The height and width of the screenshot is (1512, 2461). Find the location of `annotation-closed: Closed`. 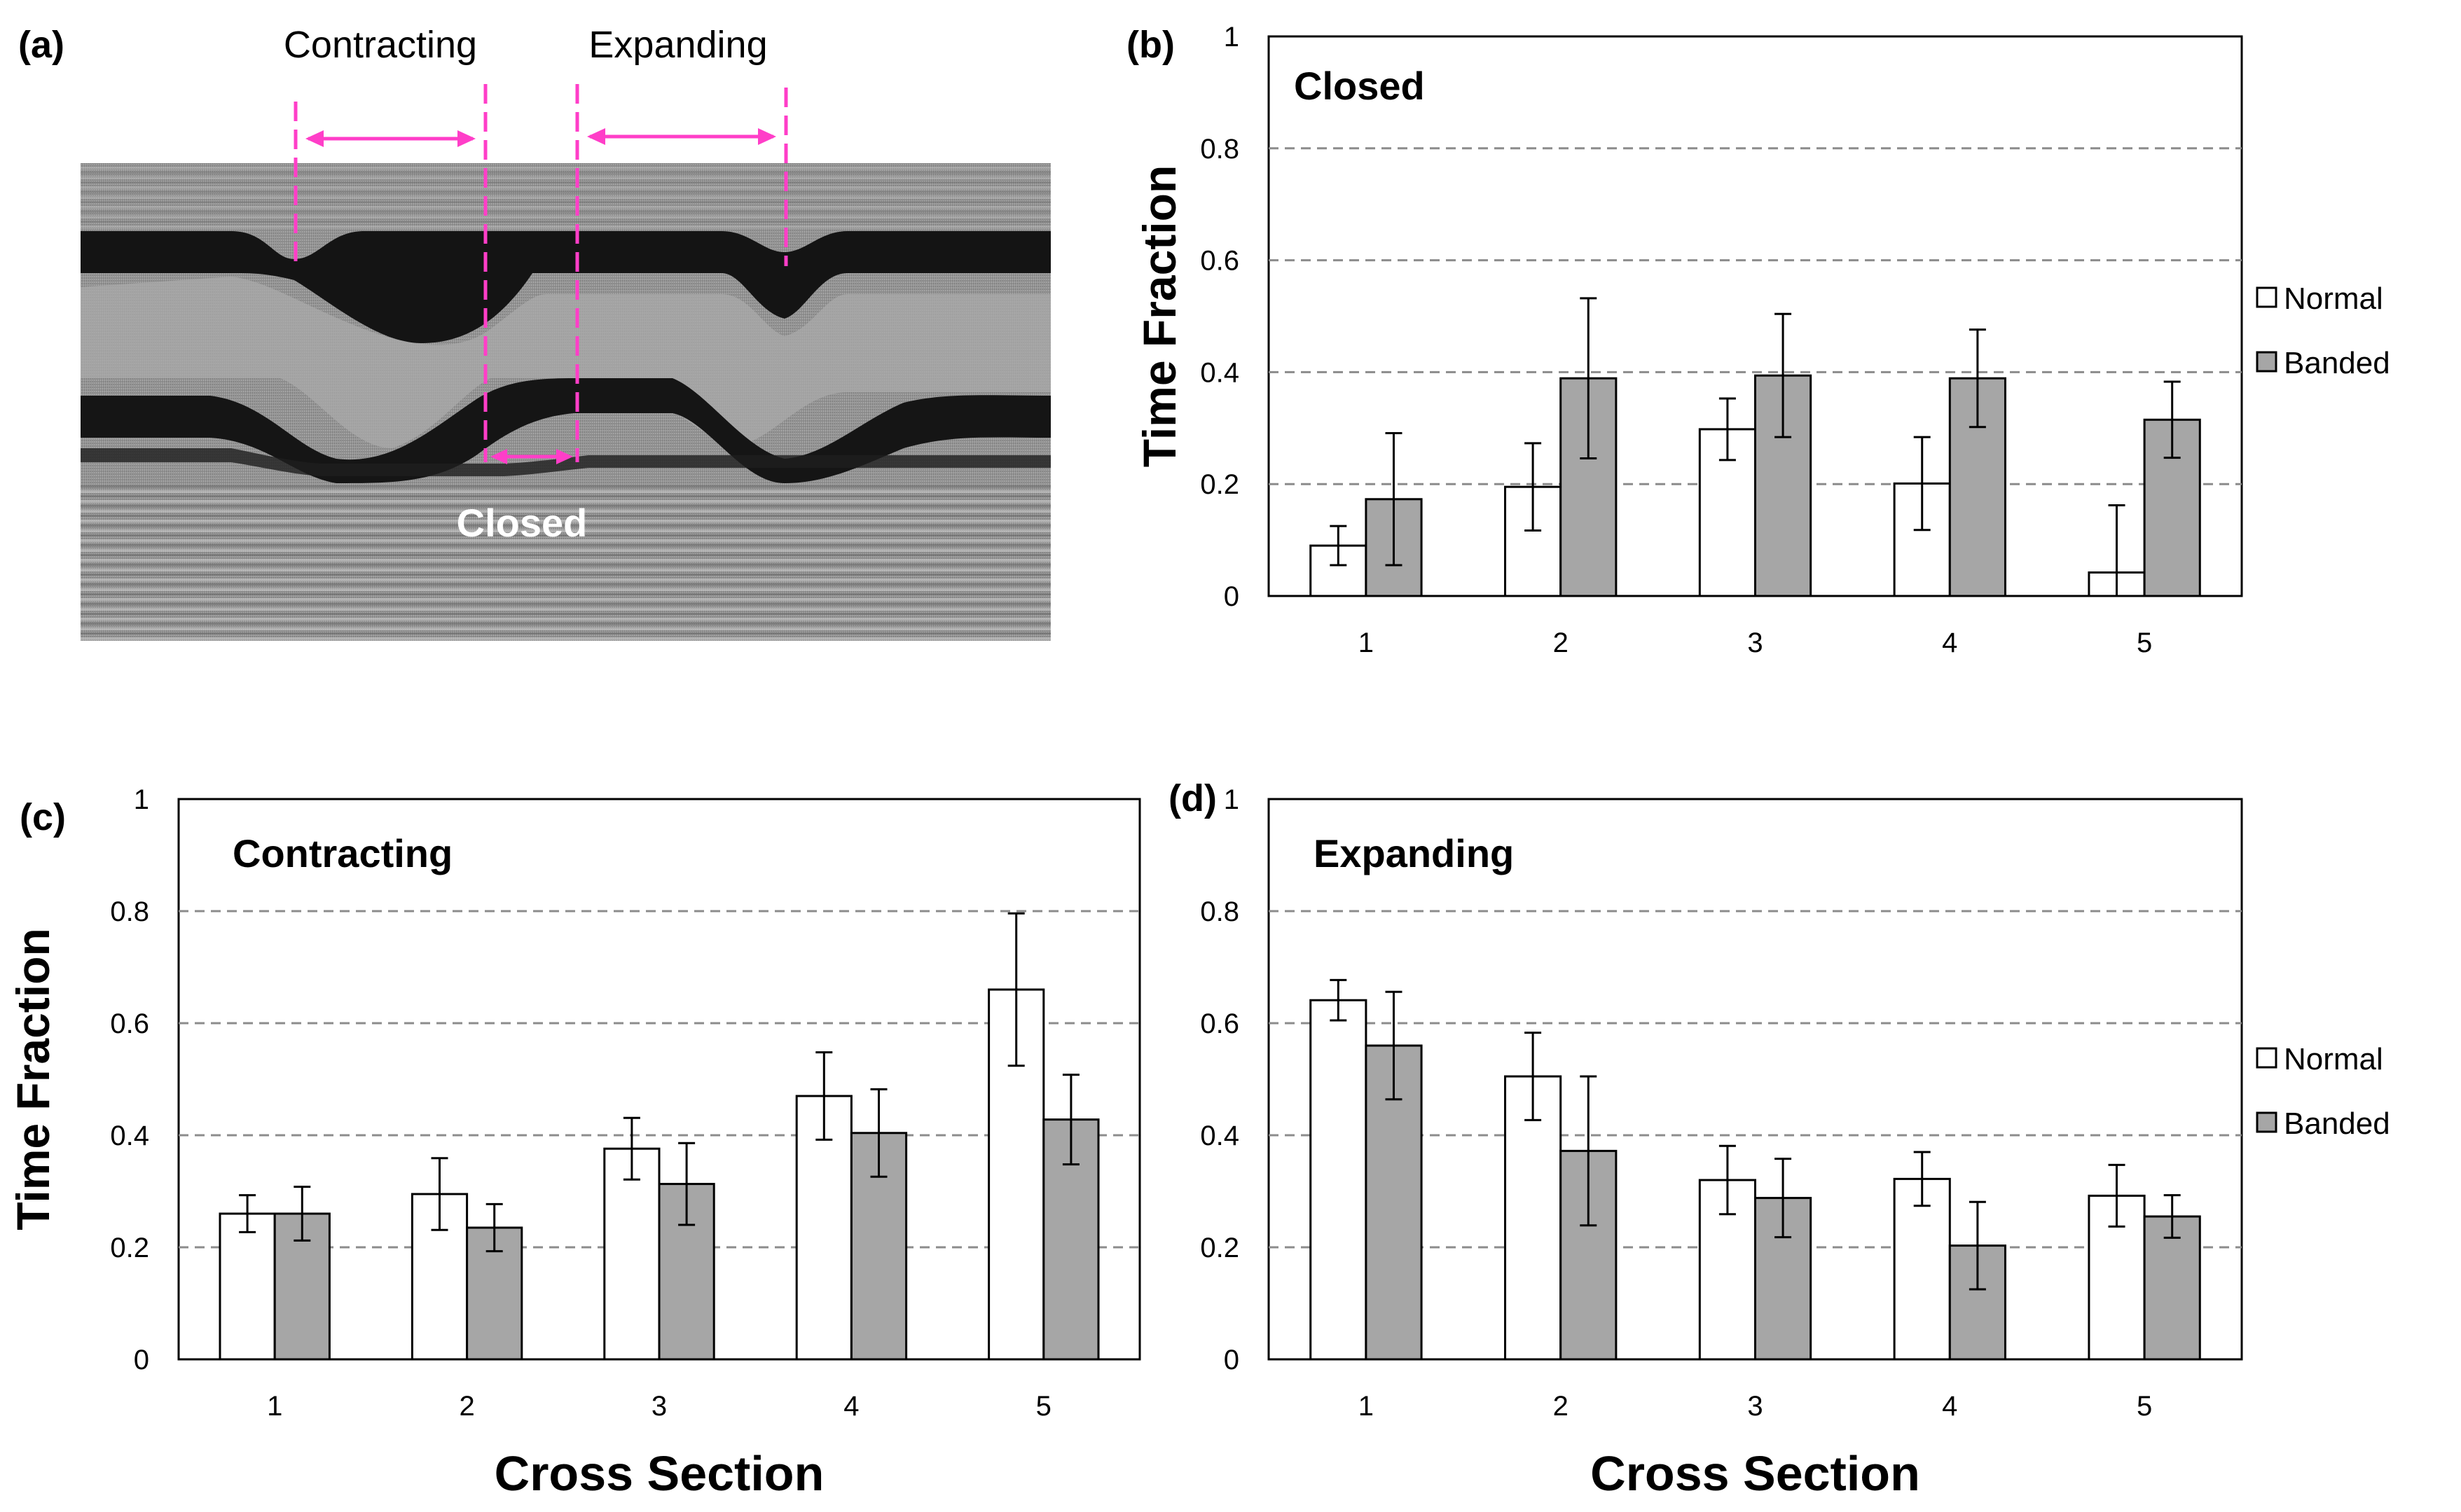

annotation-closed: Closed is located at coordinates (523, 497).